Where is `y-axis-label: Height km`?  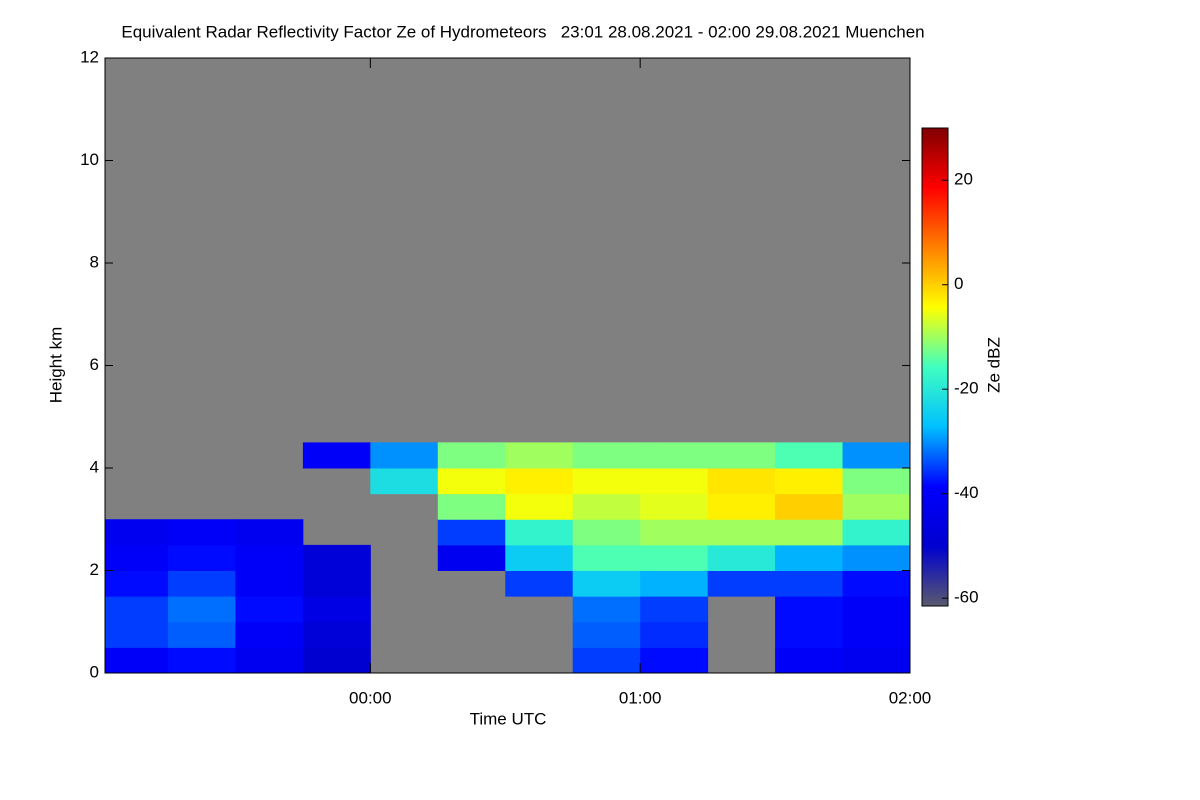
y-axis-label: Height km is located at coordinates (55, 365).